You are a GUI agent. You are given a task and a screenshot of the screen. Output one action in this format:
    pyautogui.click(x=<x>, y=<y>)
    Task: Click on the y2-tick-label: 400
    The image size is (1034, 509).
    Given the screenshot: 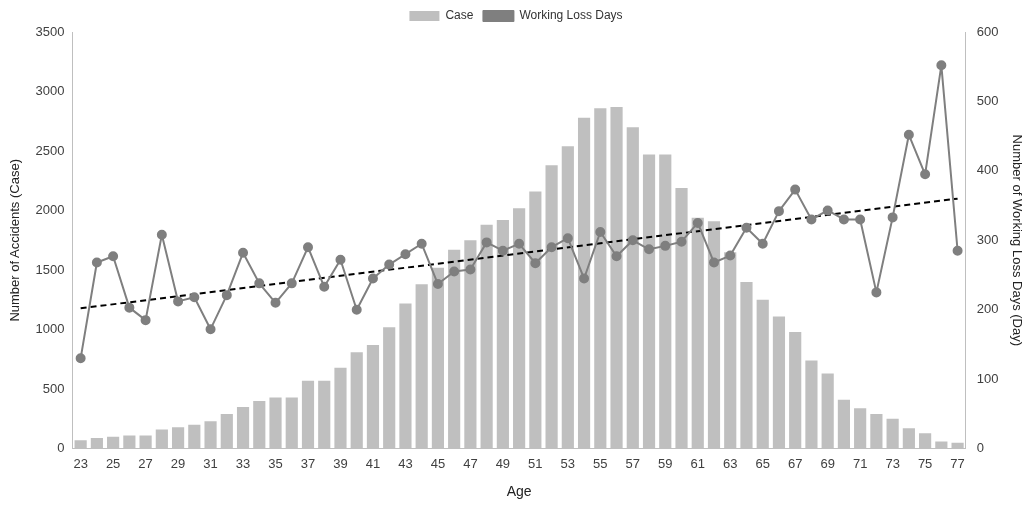 What is the action you would take?
    pyautogui.click(x=987, y=170)
    